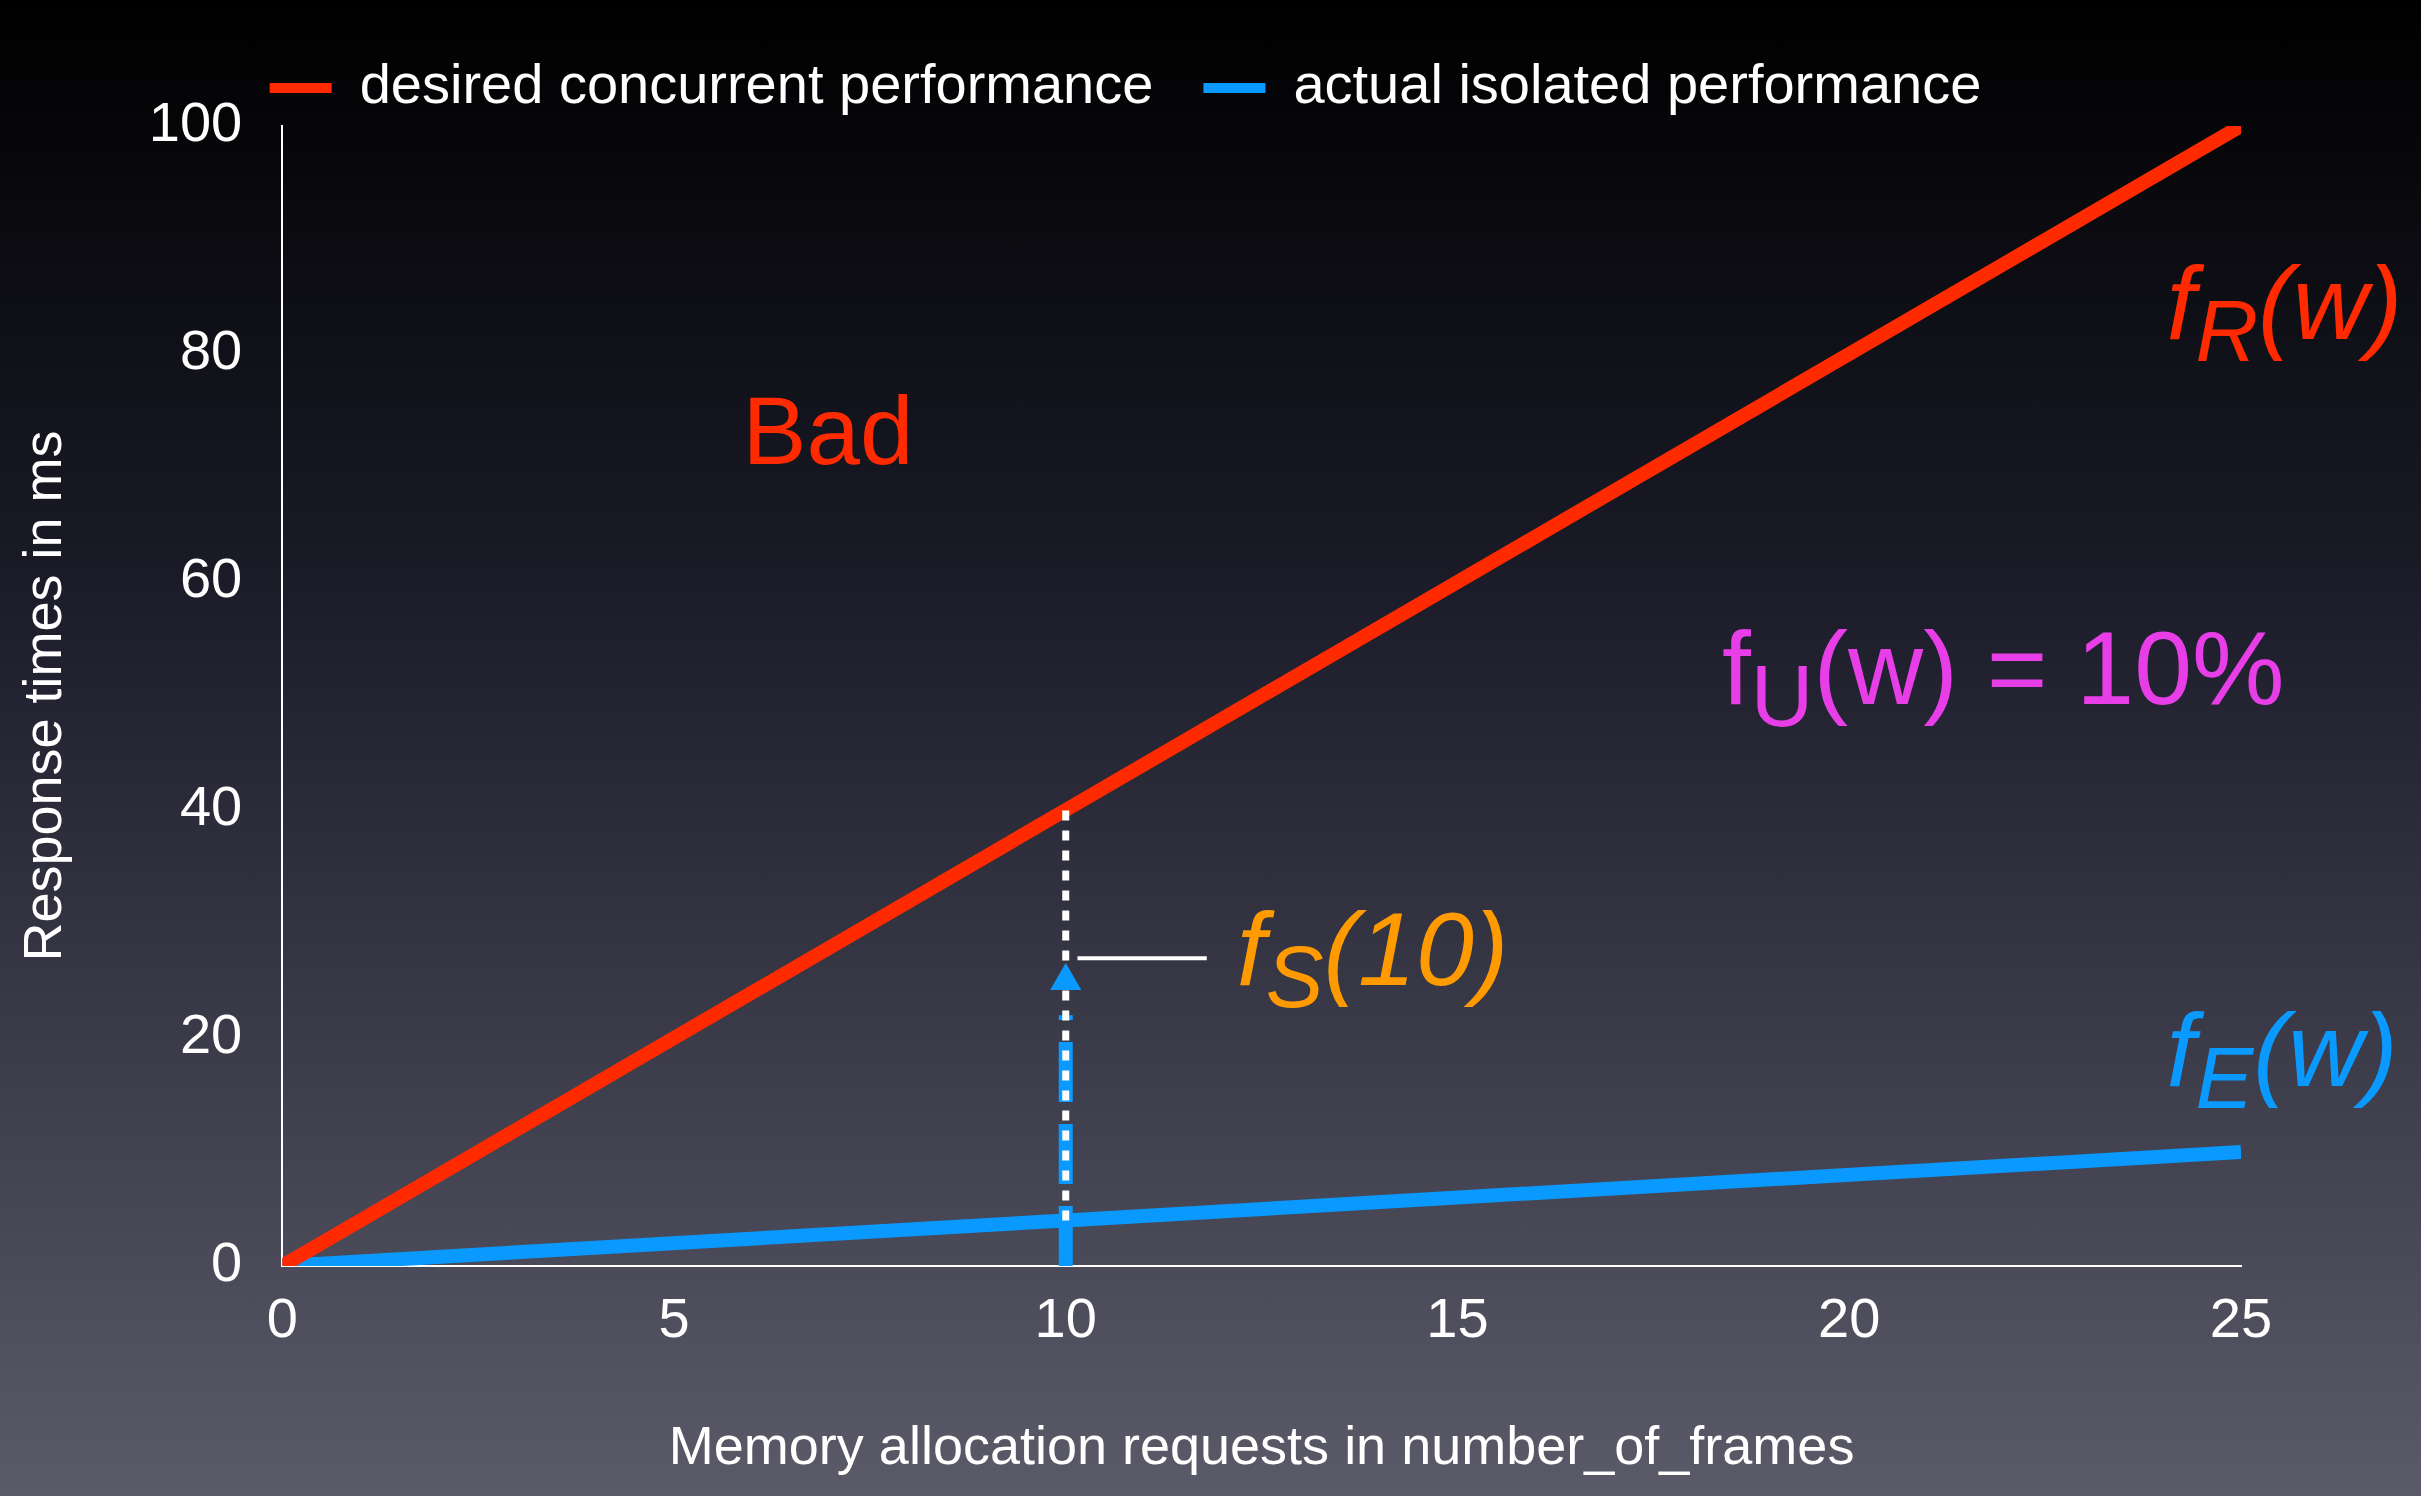 This screenshot has height=1496, width=2421. Describe the element at coordinates (2003, 677) in the screenshot. I see `annotation: f$_{U}$(w) = 10%` at that location.